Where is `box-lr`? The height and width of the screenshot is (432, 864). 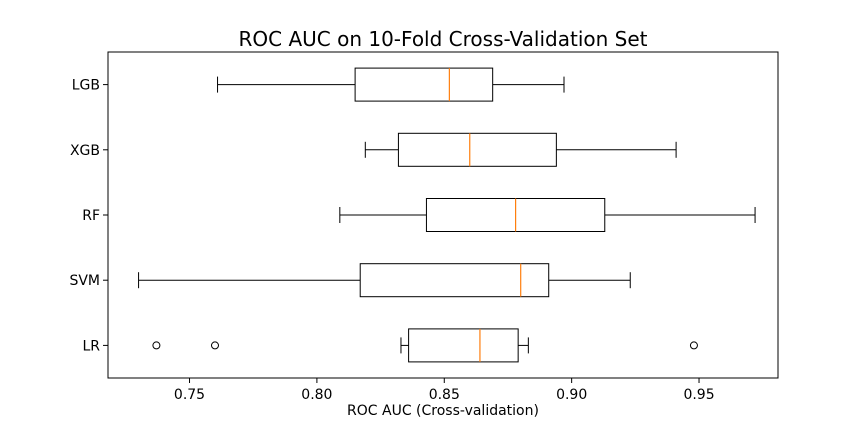
box-lr is located at coordinates (425, 345).